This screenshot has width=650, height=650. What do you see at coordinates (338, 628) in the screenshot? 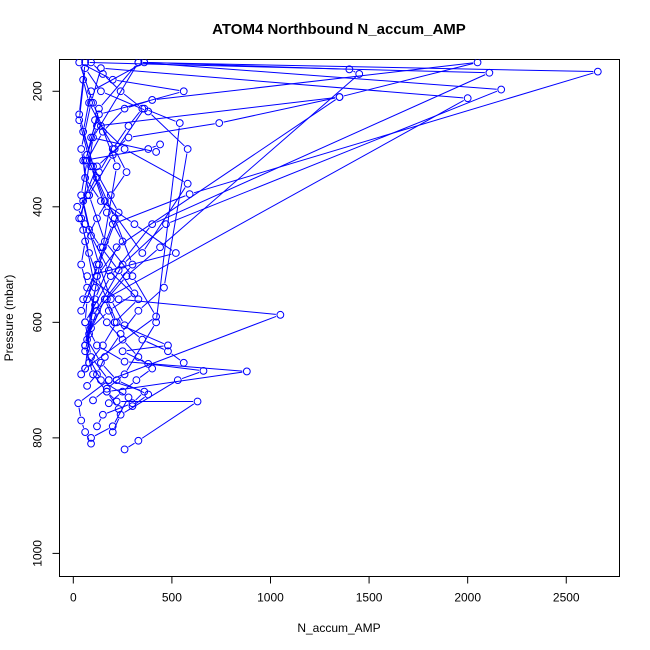
I see `x-axis-label: N_accum_AMP` at bounding box center [338, 628].